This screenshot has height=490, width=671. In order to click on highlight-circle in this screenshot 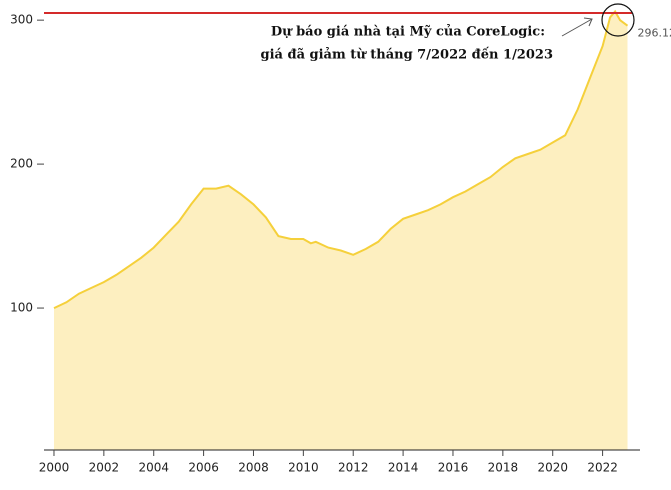, I will do `click(618, 20)`.